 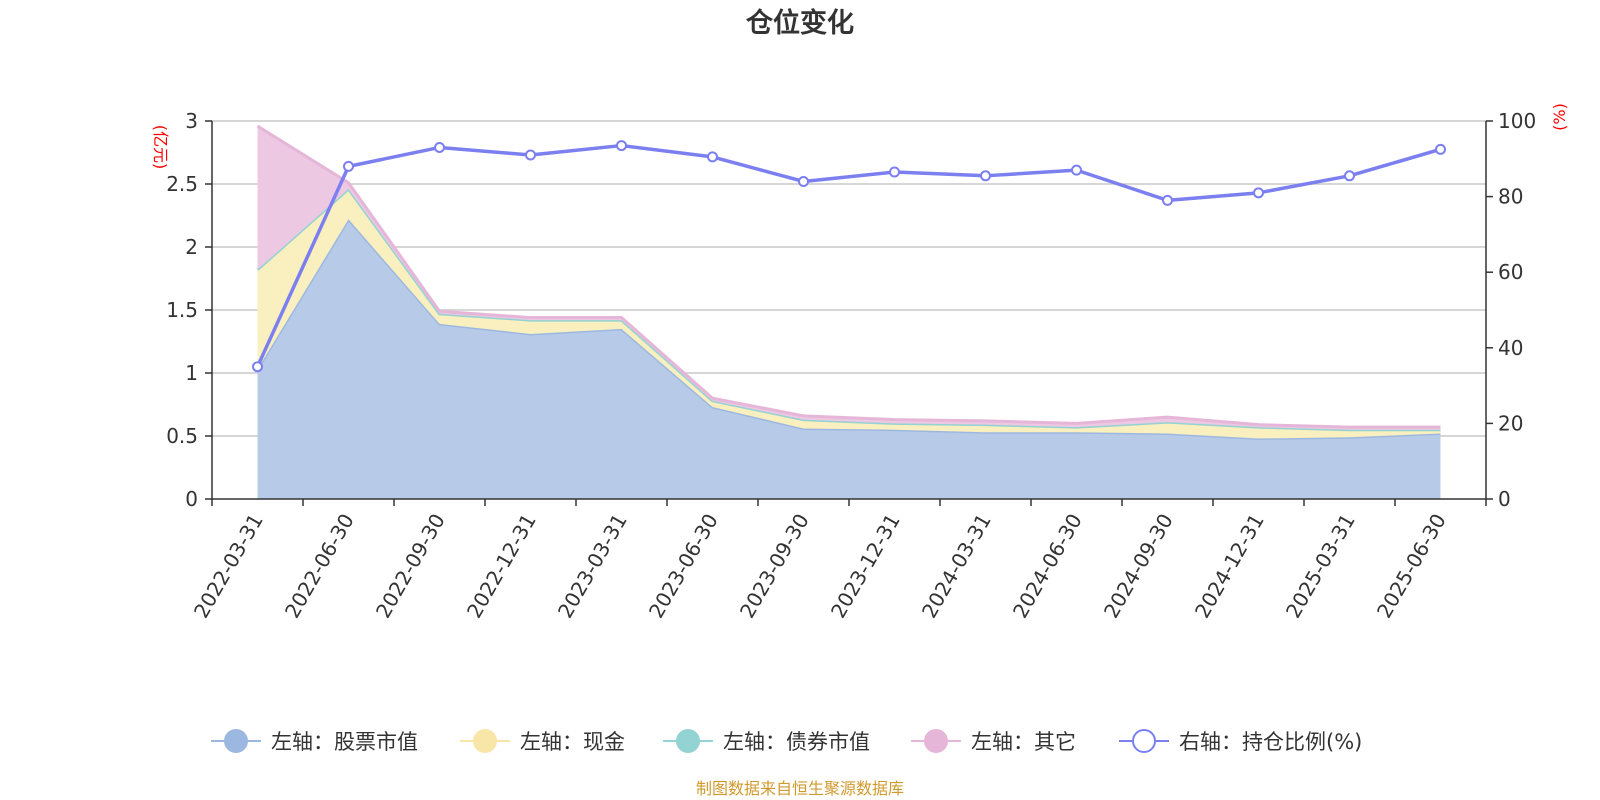 I want to click on left-axis-unit: (亿元), so click(x=160, y=147).